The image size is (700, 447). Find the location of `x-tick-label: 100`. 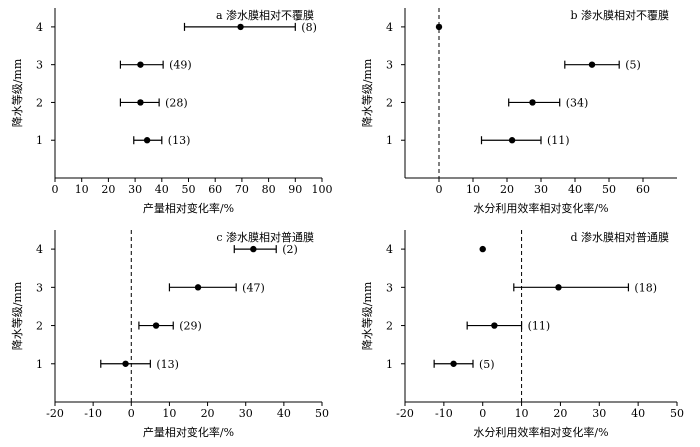

x-tick-label: 100 is located at coordinates (322, 189).